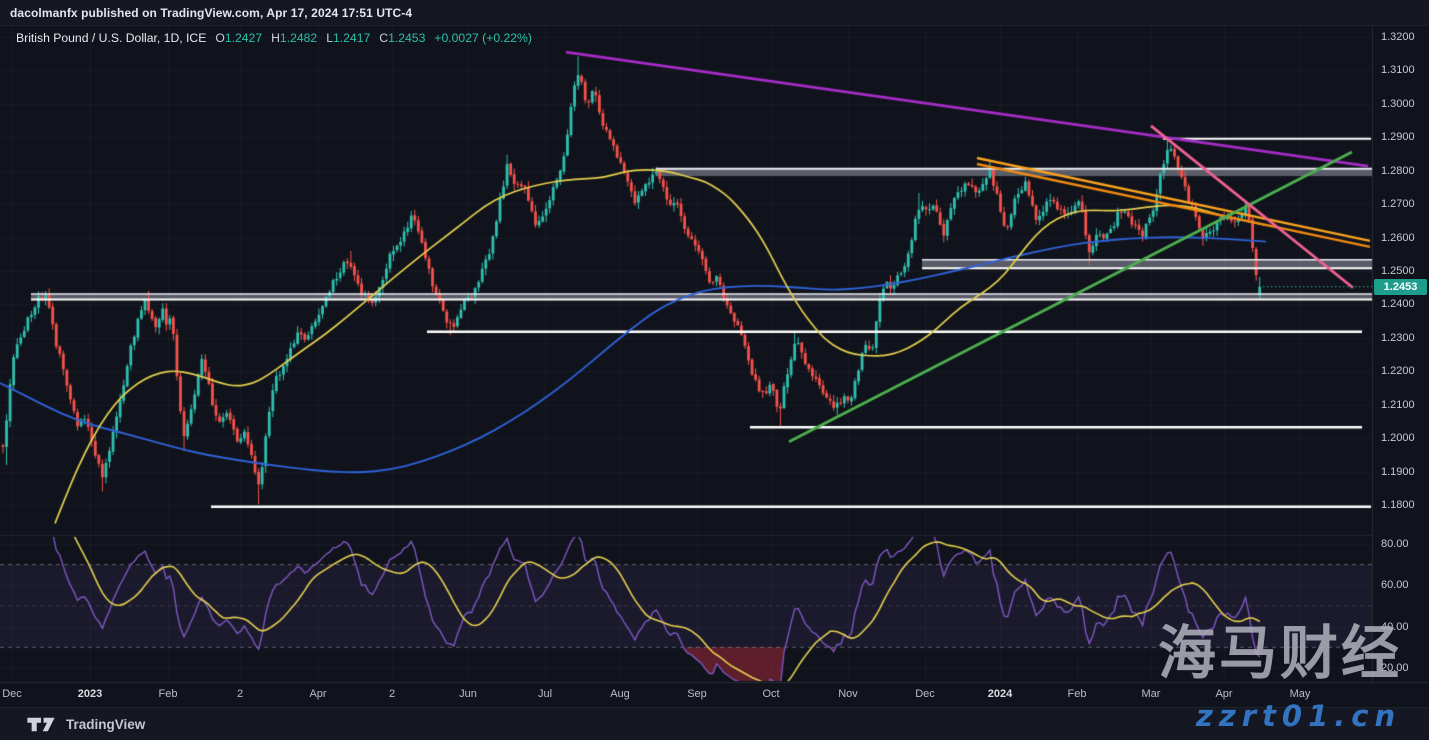 This screenshot has width=1429, height=740. What do you see at coordinates (294, 38) in the screenshot?
I see `ohlc-high: H1.2482` at bounding box center [294, 38].